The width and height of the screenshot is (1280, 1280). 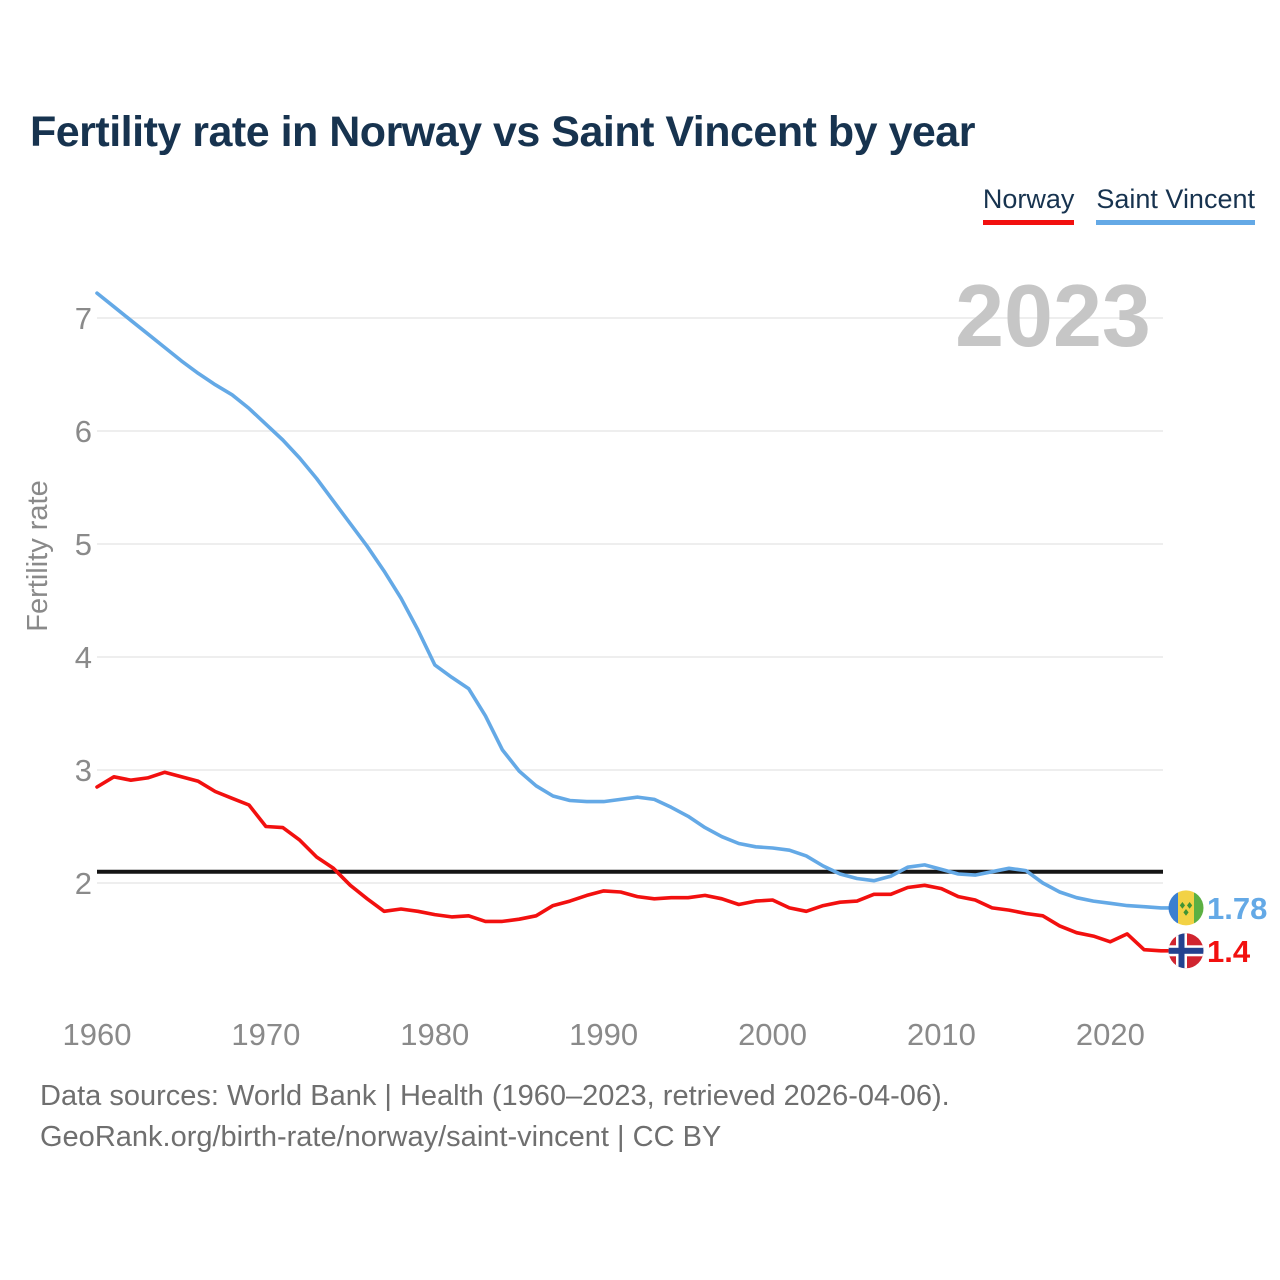 I want to click on watermark-year: 2023, so click(x=1053, y=315).